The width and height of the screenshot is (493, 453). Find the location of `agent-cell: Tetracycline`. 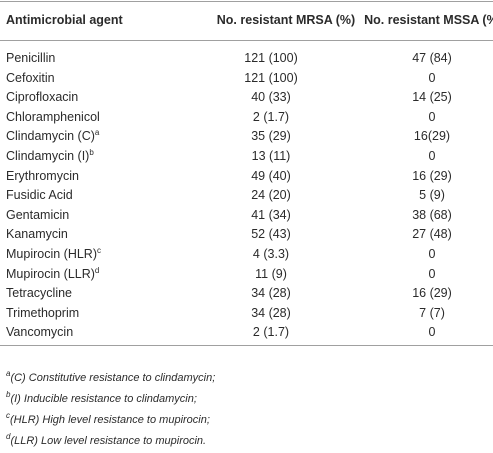

agent-cell: Tetracycline is located at coordinates (39, 293).